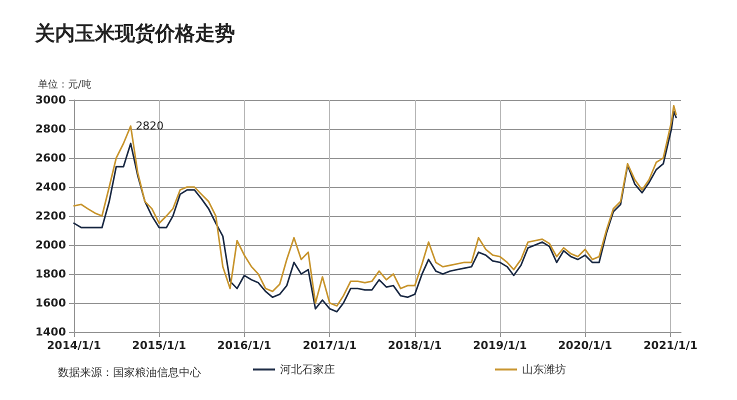 The height and width of the screenshot is (400, 737). I want to click on y-axis-title: 单位：元/吨, so click(65, 84).